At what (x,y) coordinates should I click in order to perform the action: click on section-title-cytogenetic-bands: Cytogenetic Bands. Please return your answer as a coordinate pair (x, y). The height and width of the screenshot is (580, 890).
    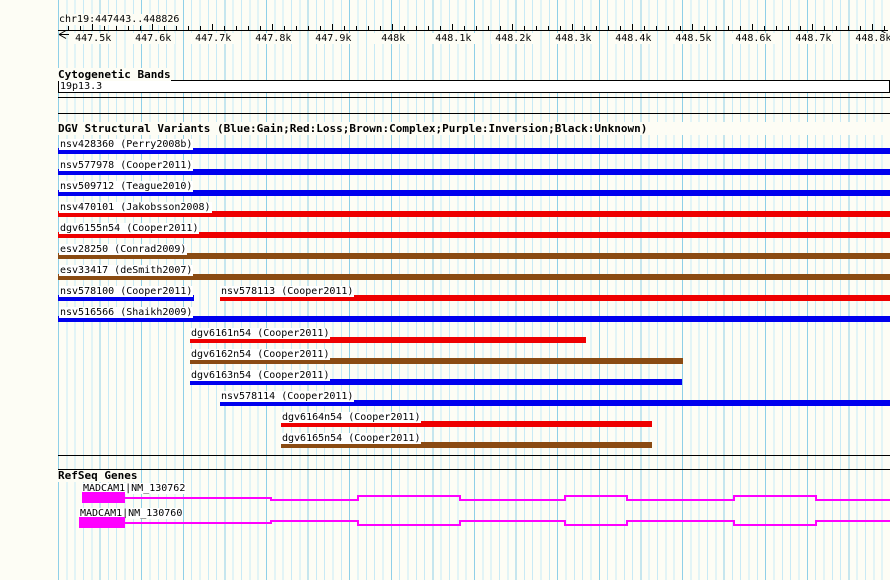
    Looking at the image, I should click on (114, 74).